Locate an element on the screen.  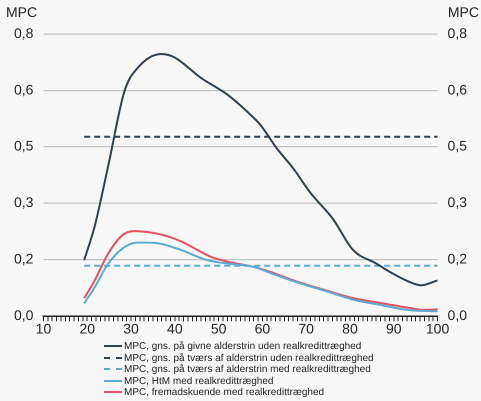
y-tick-label: 0,6 is located at coordinates (24, 89).